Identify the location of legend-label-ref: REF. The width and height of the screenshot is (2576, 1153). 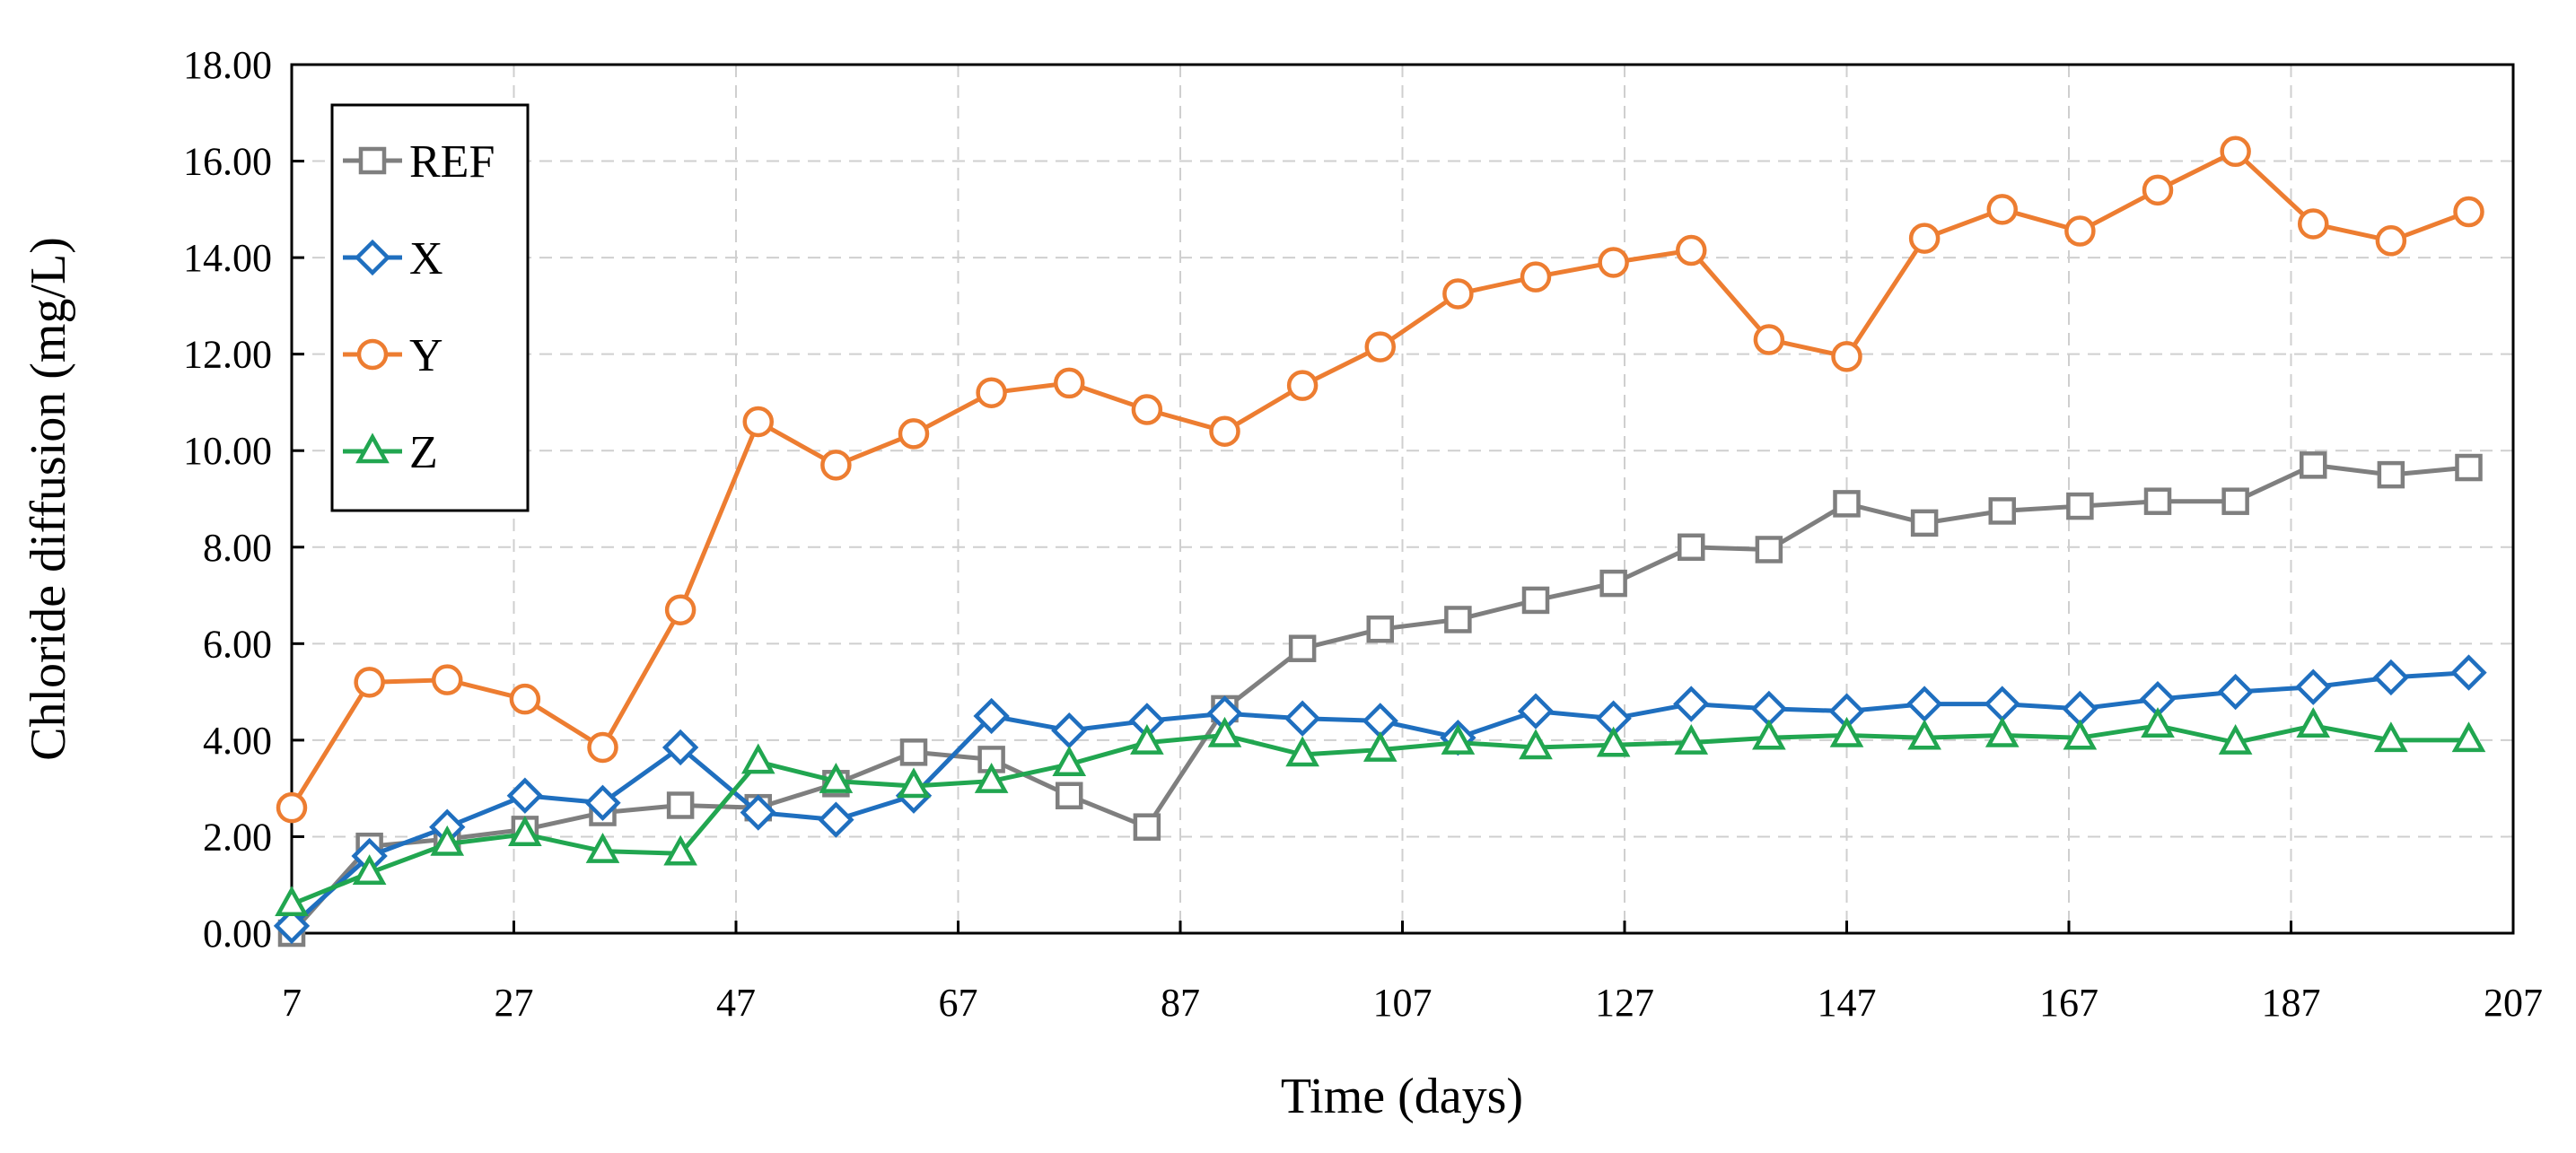
(452, 162).